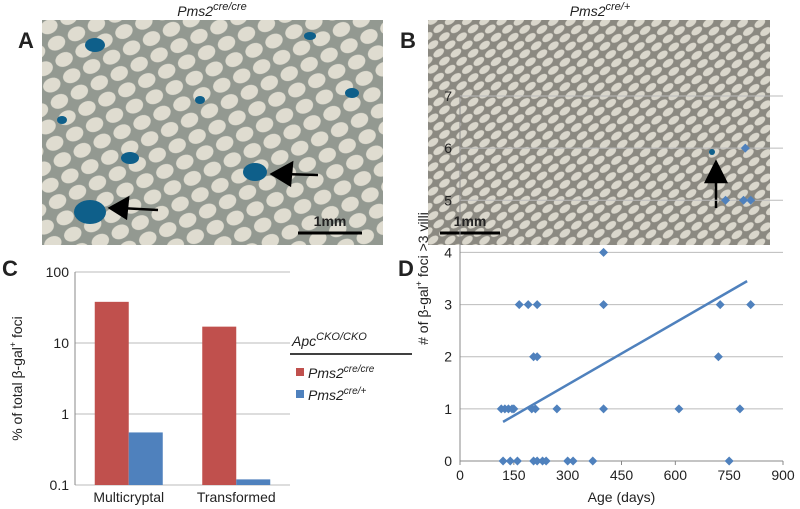  I want to click on trendline, so click(625, 351).